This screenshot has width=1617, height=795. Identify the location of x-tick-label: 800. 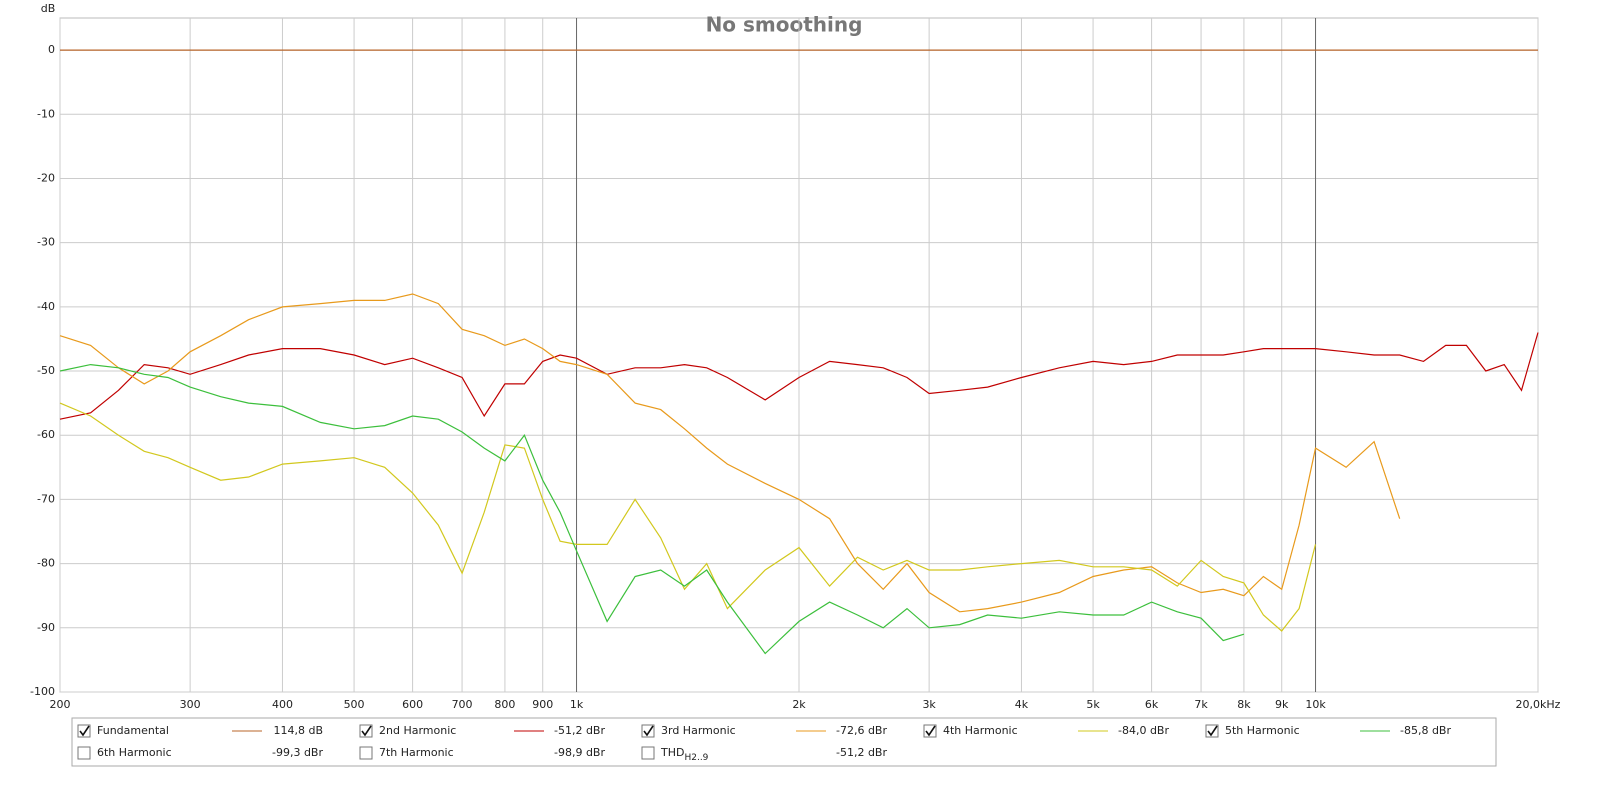
(504, 704).